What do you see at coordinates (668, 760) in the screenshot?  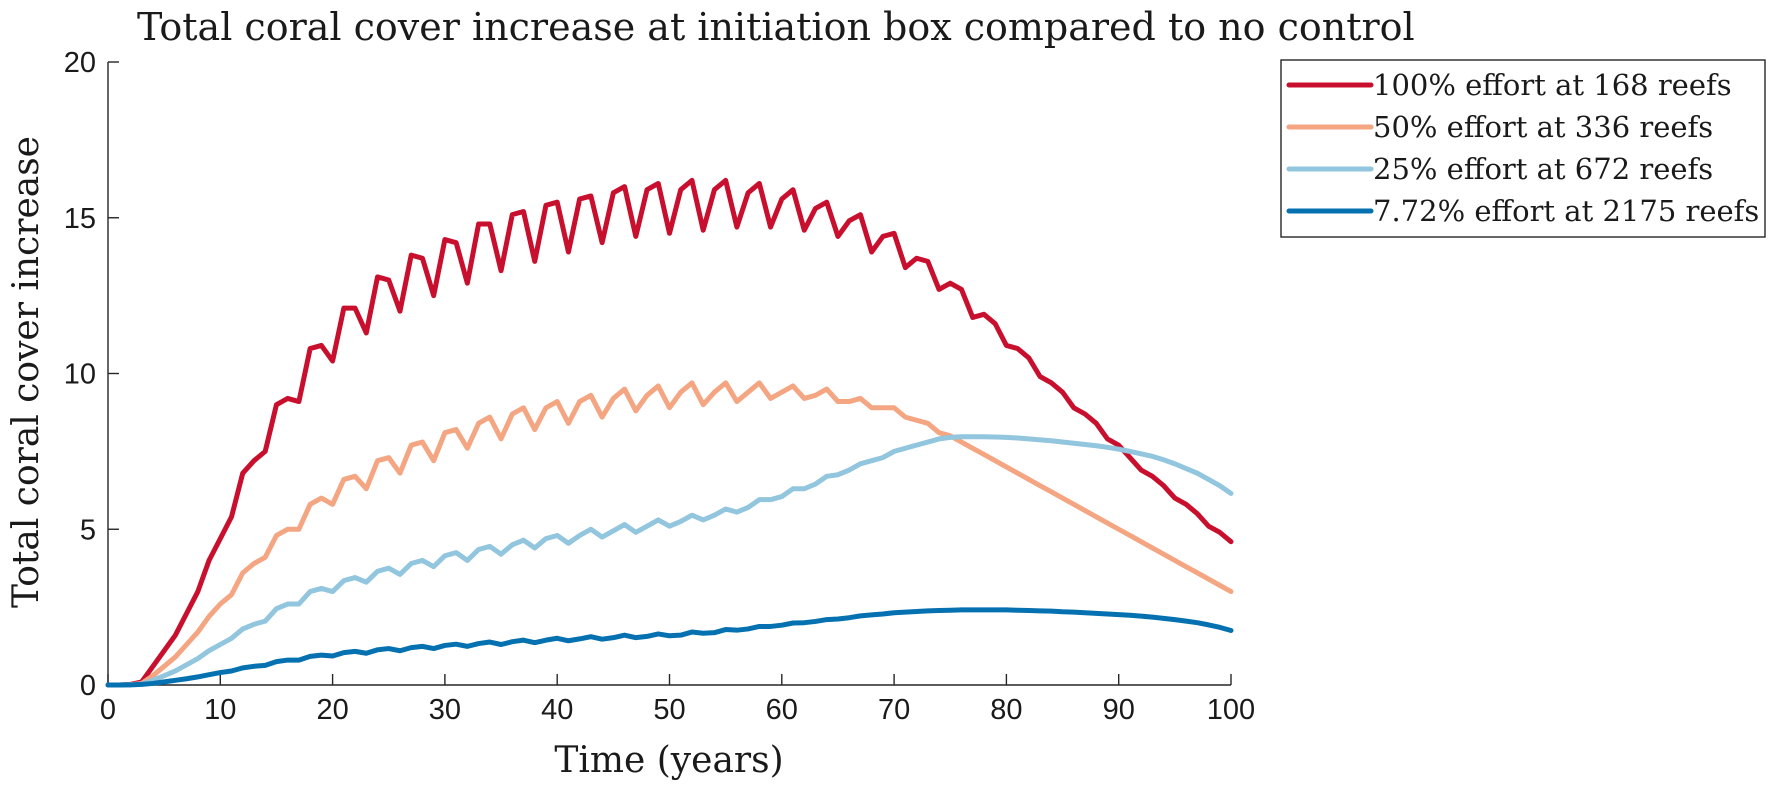 I see `x-axis-label: Time (years)` at bounding box center [668, 760].